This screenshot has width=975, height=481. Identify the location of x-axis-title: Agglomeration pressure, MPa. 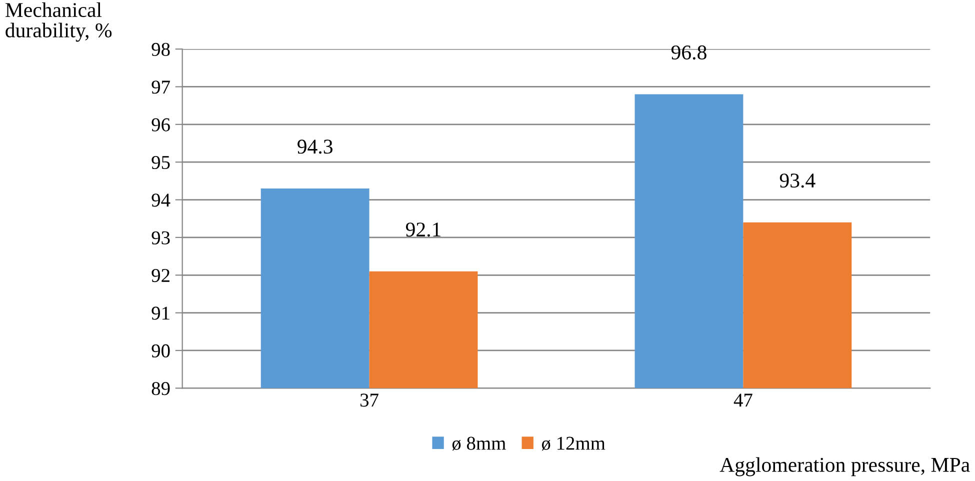
(845, 466).